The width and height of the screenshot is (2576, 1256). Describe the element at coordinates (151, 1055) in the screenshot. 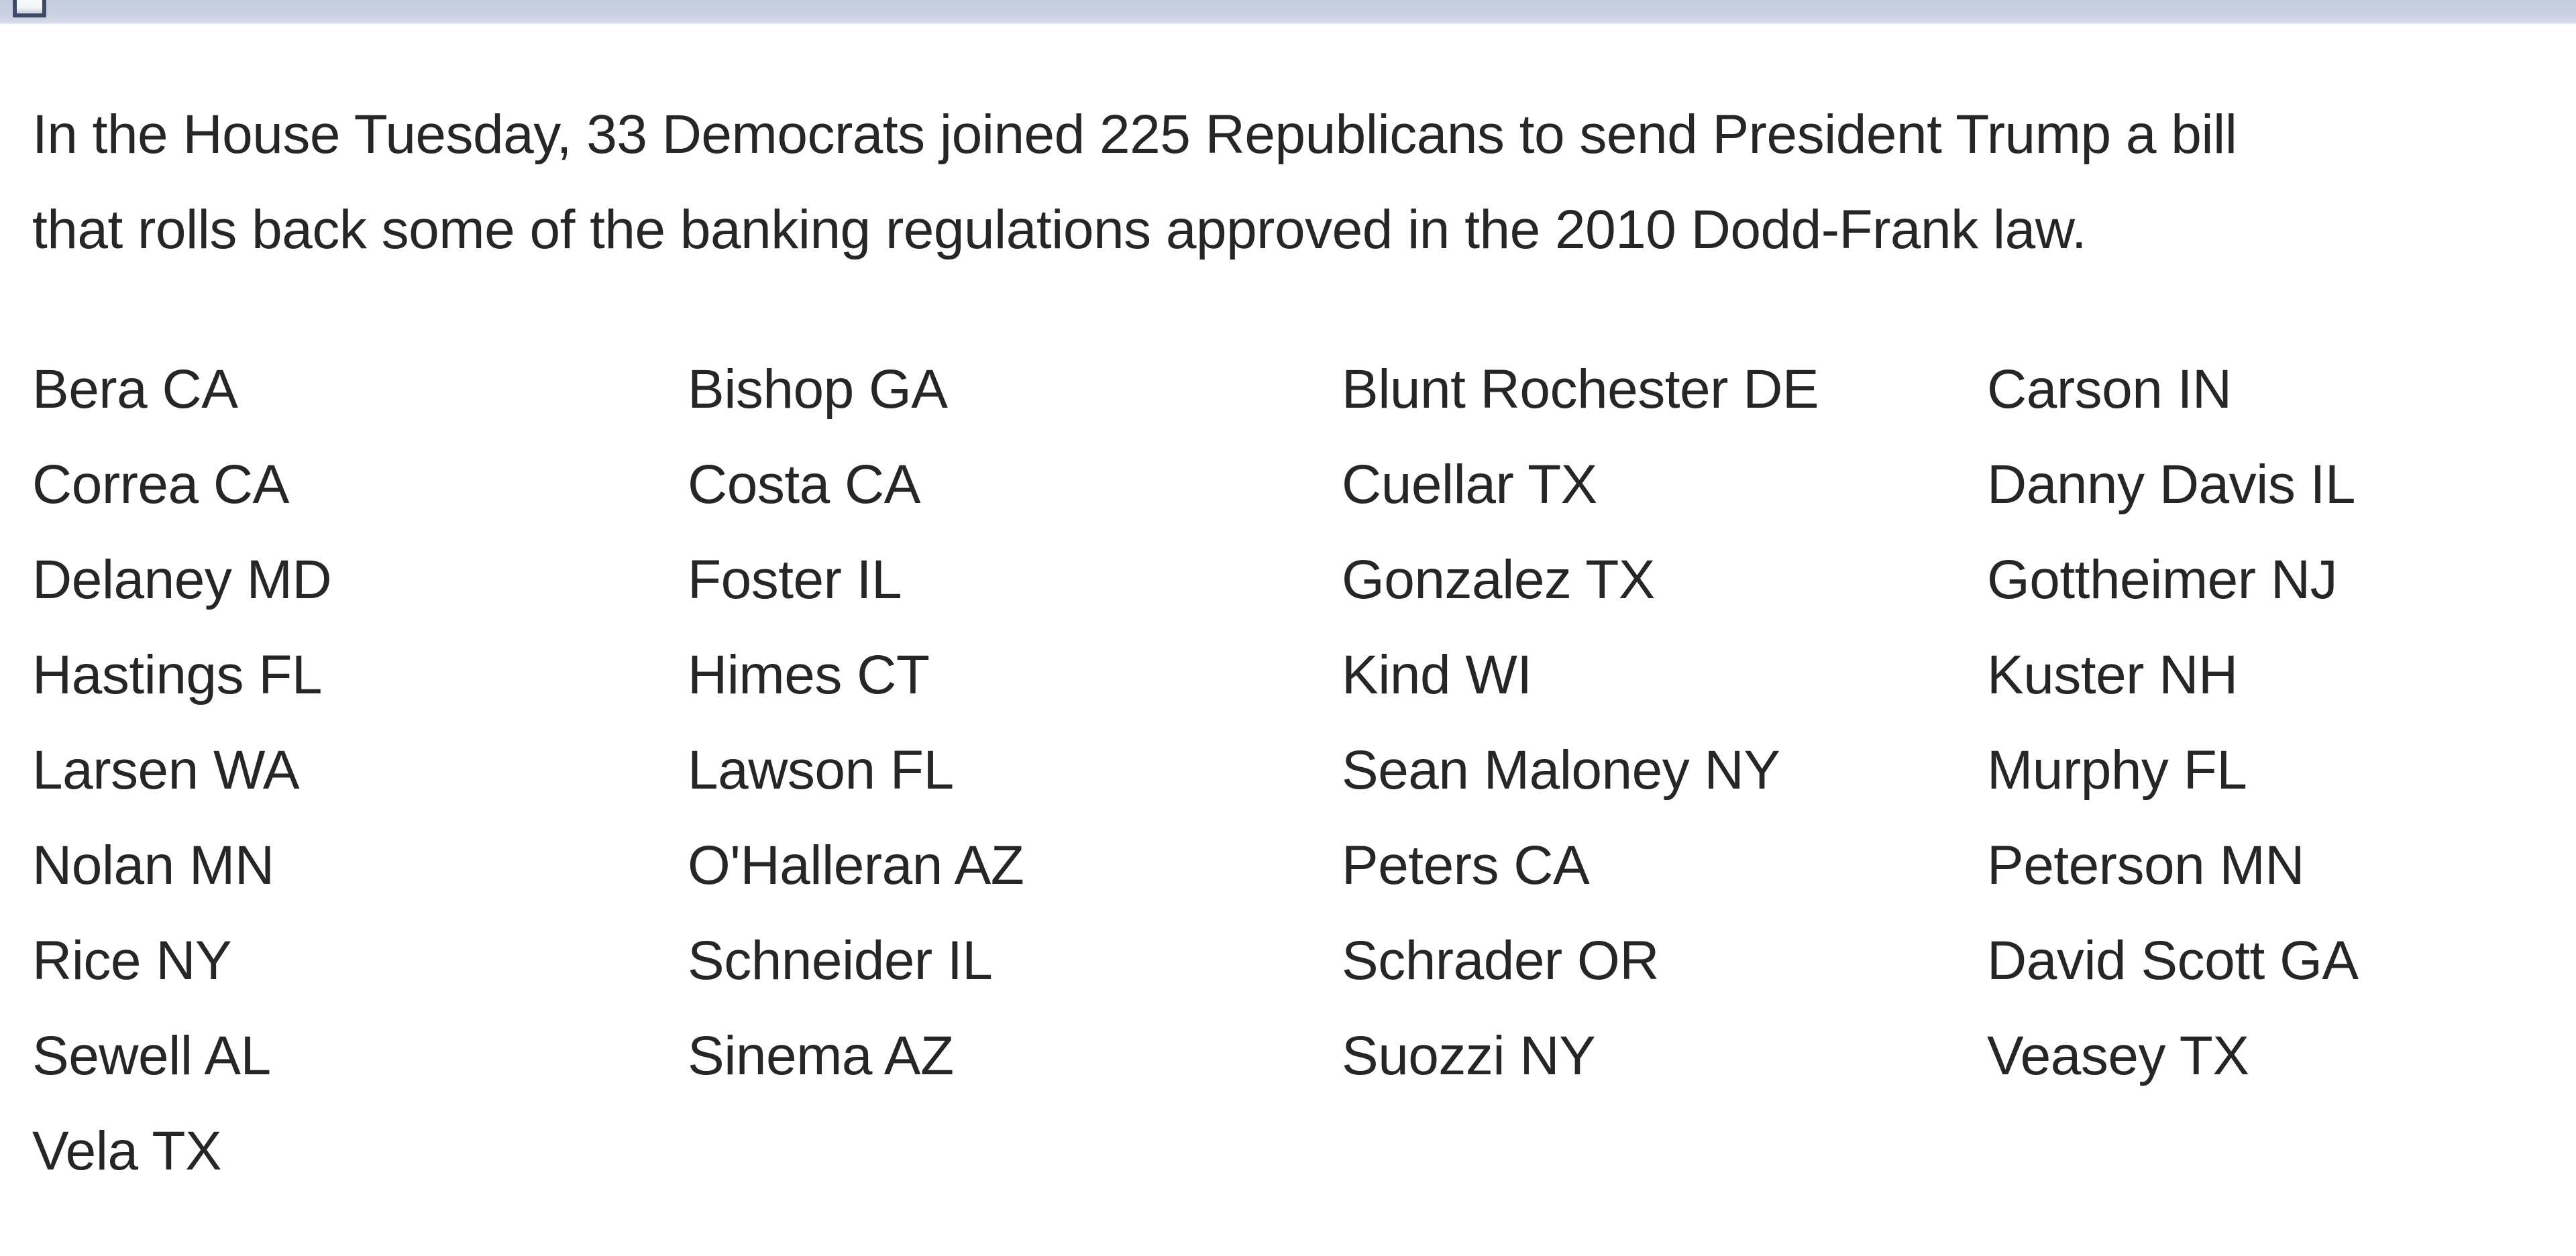

I see `legislator-item: Sewell AL` at that location.